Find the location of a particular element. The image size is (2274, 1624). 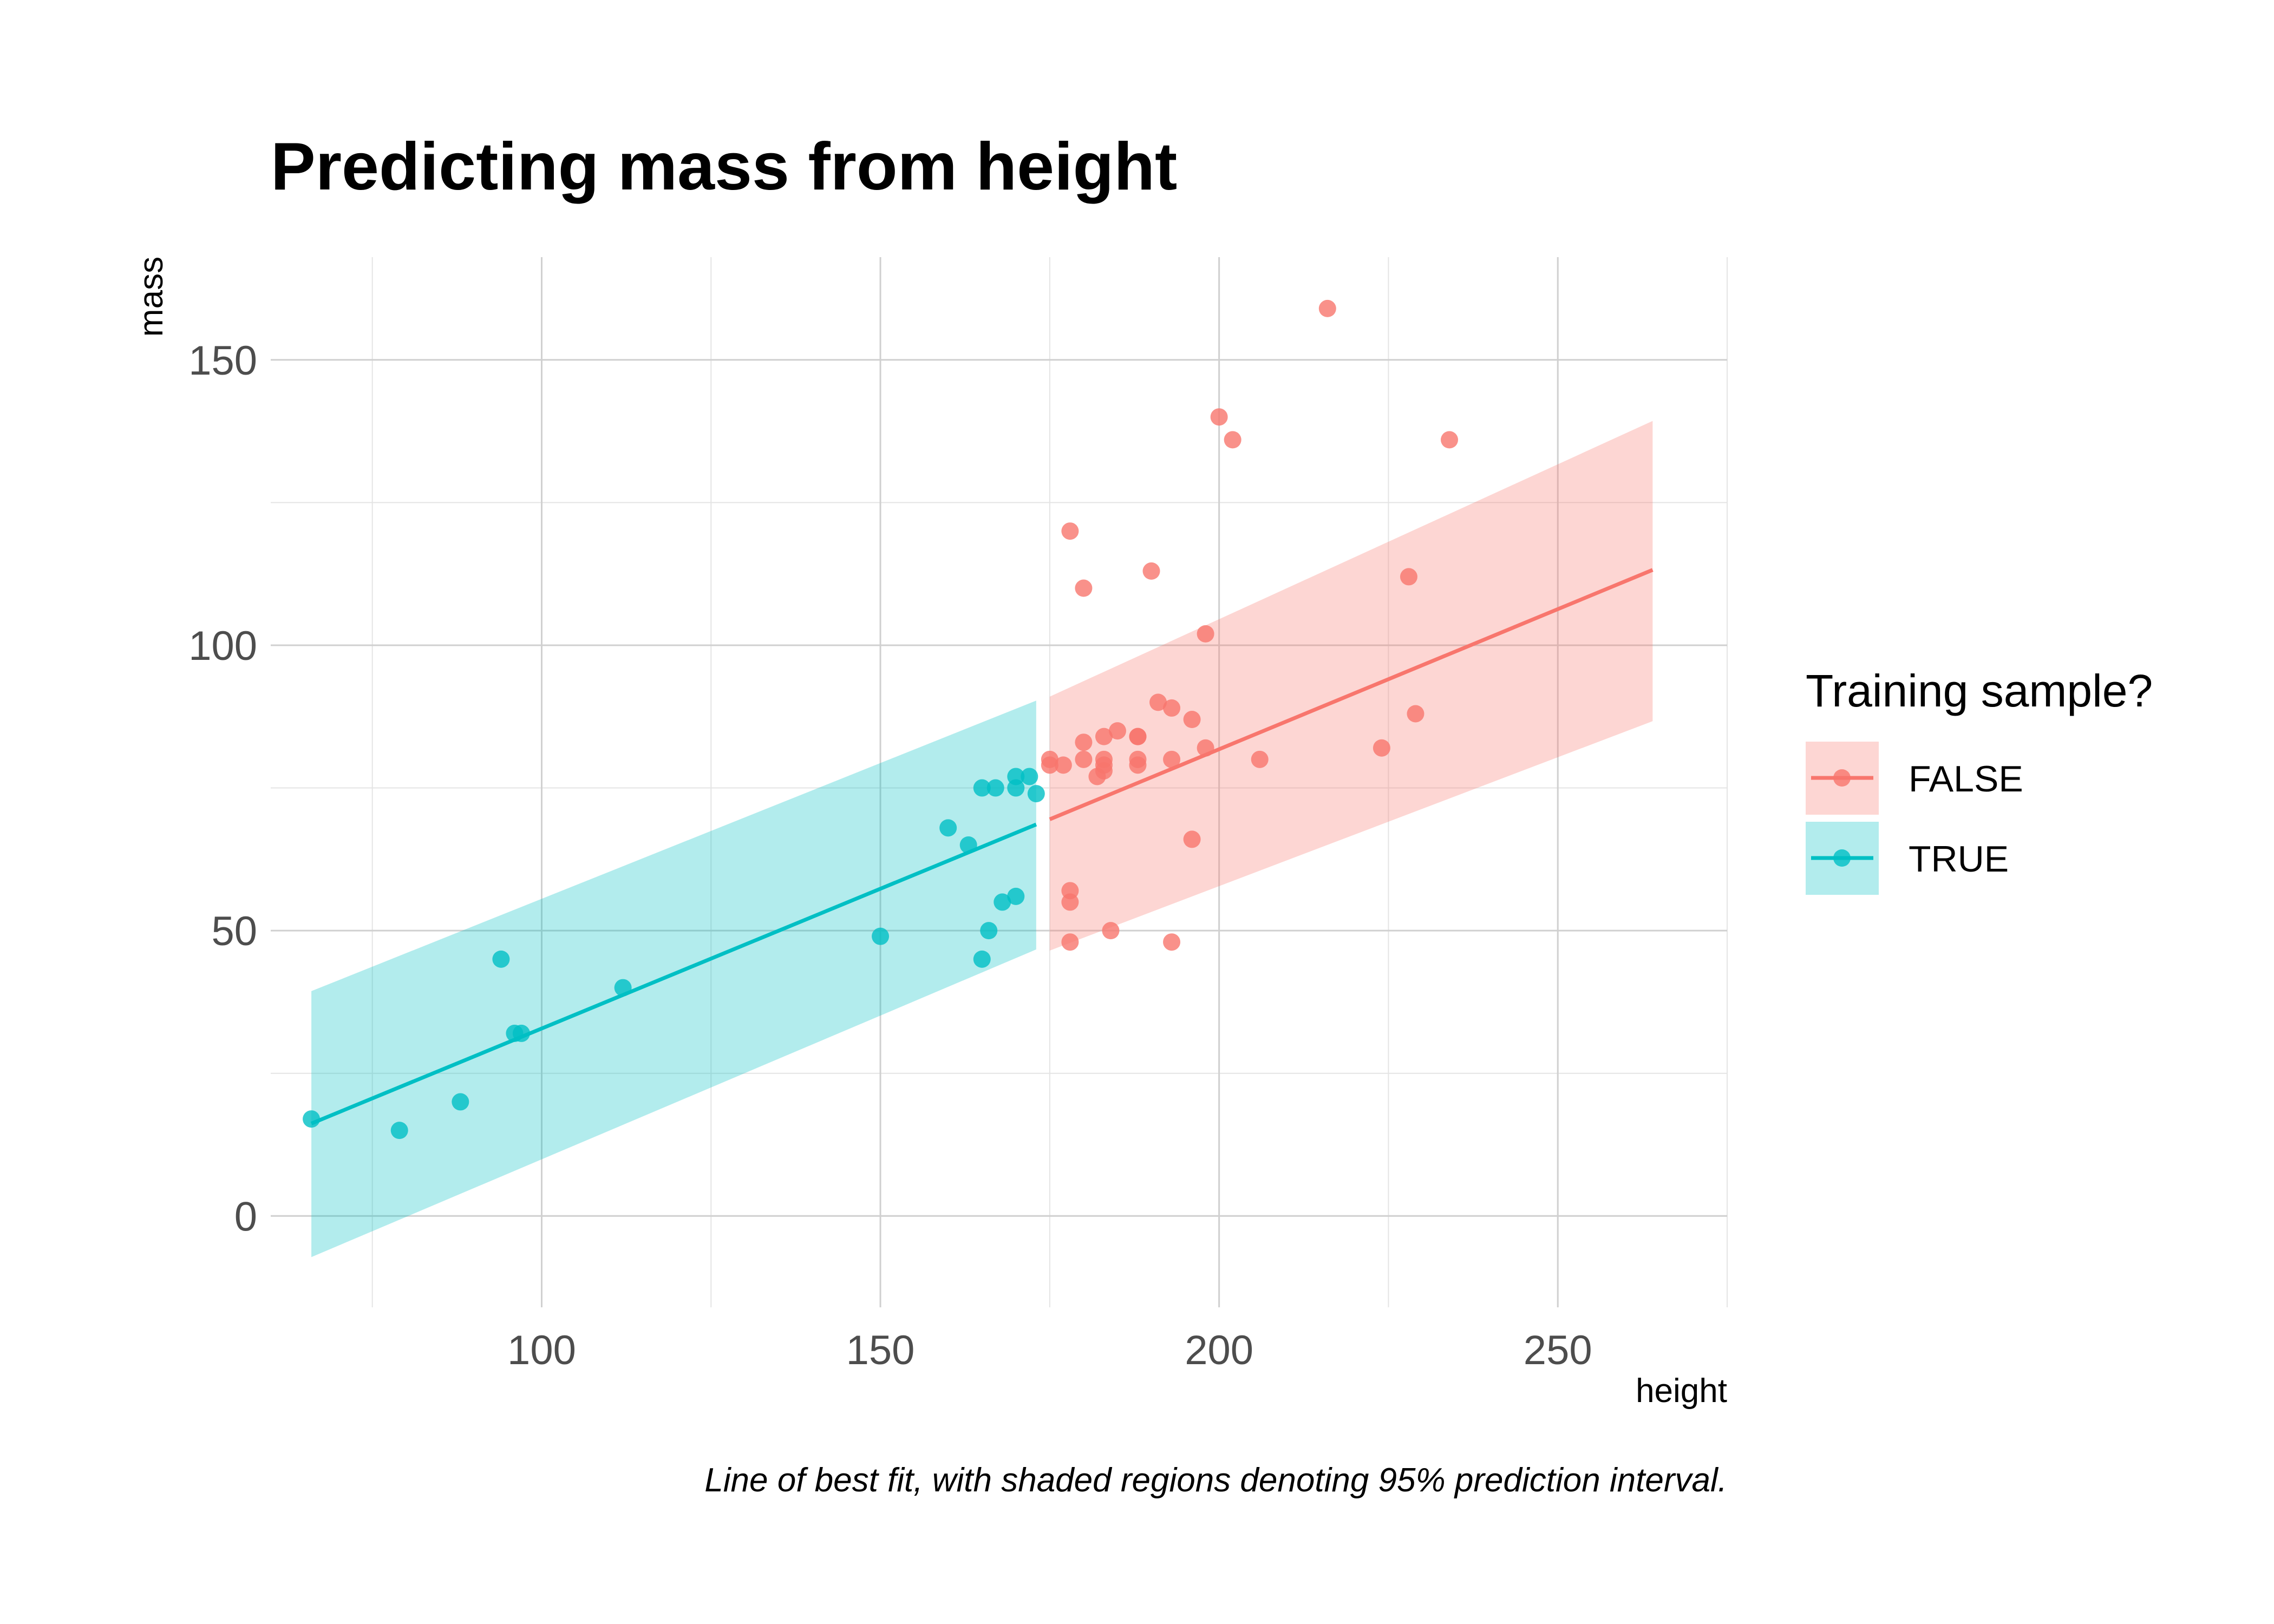

prediction-interval-true is located at coordinates (674, 979).